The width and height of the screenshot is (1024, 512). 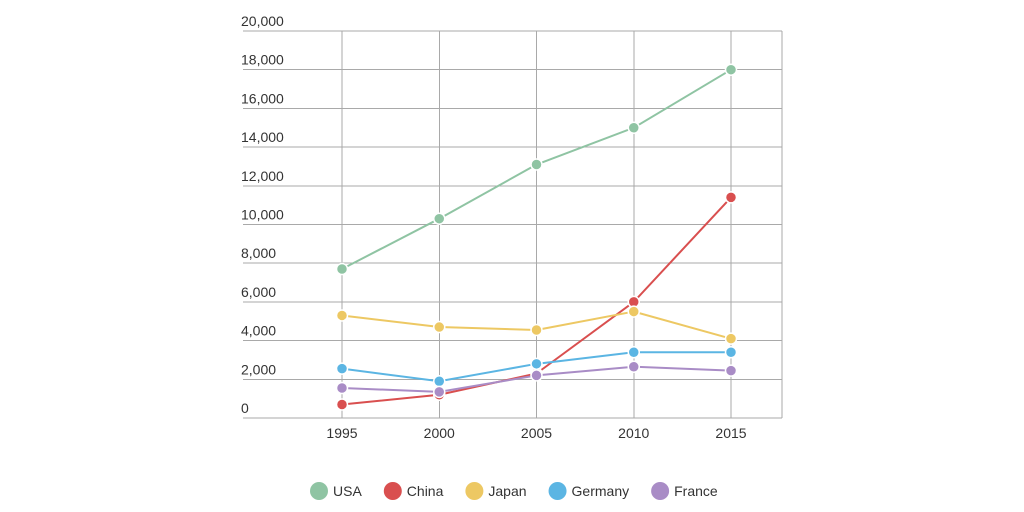 I want to click on y-tick-label: 2,000, so click(x=258, y=369).